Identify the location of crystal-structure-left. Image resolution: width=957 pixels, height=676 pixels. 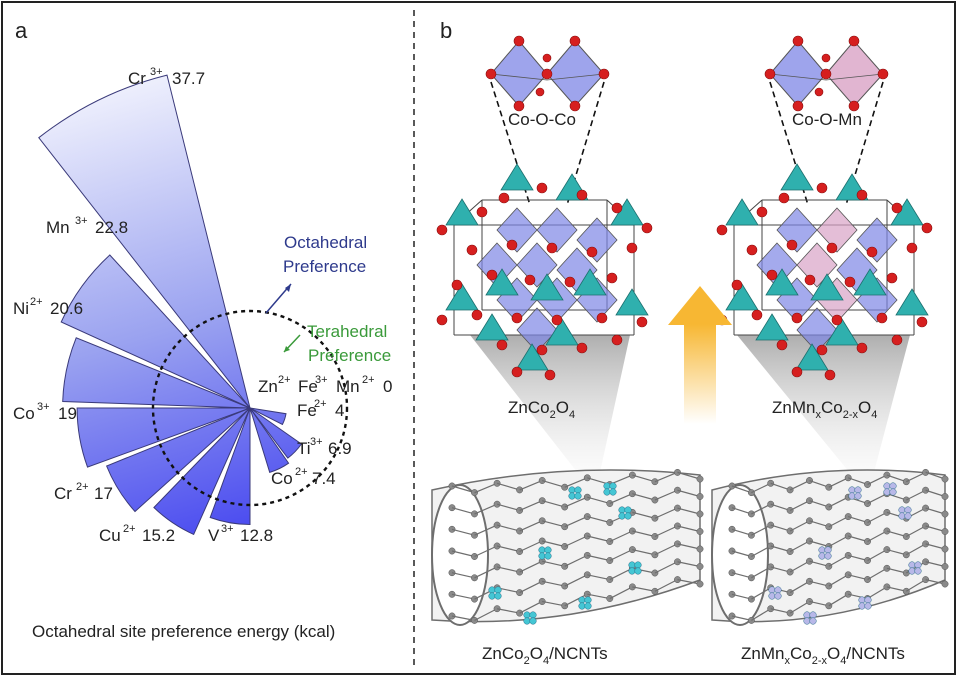
(544, 272).